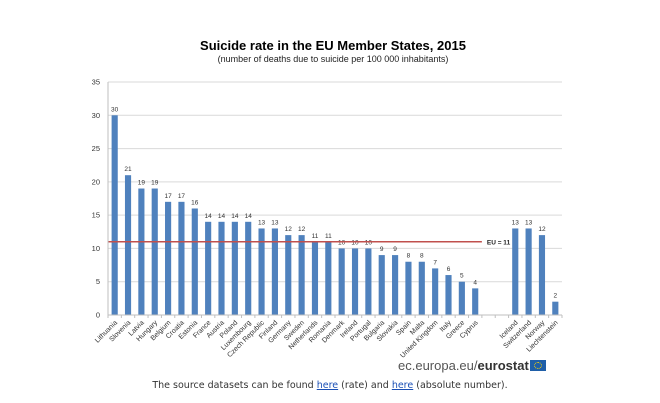  Describe the element at coordinates (96, 82) in the screenshot. I see `y-tick-label: 35` at that location.